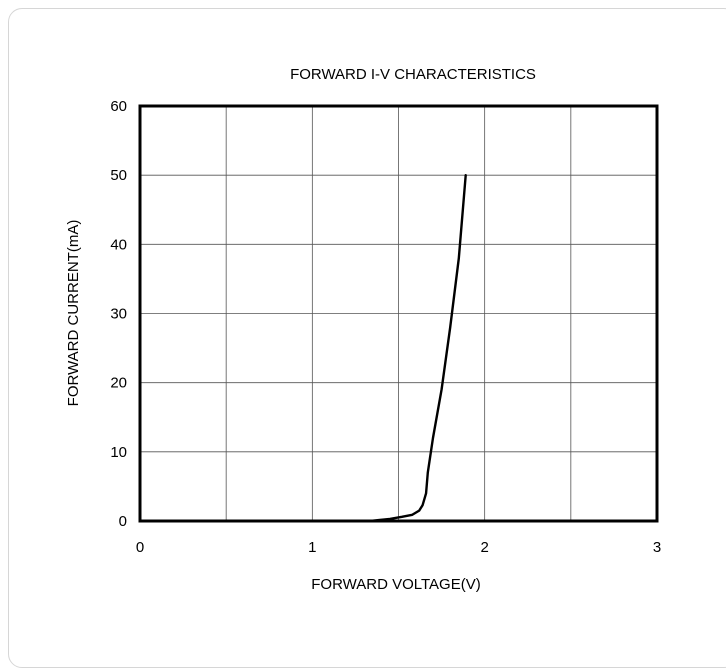 This screenshot has width=726, height=668. What do you see at coordinates (140, 547) in the screenshot?
I see `x-tick-label: 0` at bounding box center [140, 547].